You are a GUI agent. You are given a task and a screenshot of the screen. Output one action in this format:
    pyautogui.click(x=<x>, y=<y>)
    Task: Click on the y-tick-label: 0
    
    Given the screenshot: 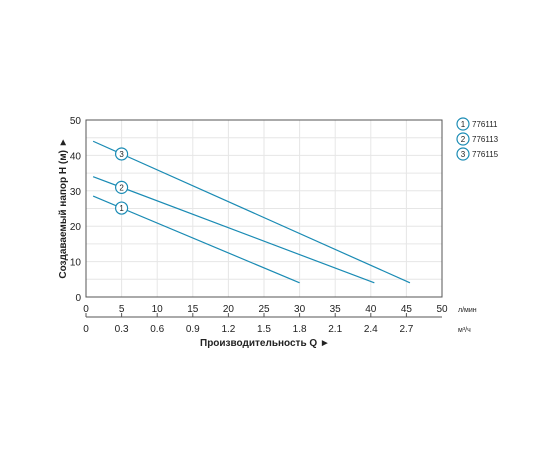 What is the action you would take?
    pyautogui.click(x=78, y=298)
    